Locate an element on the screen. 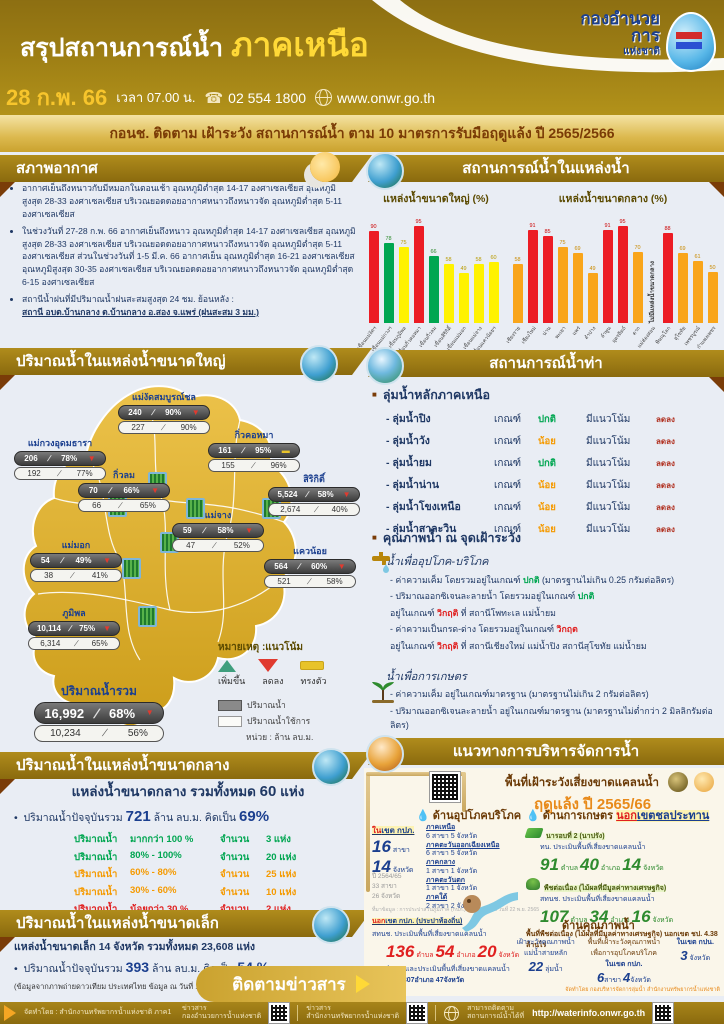  dam-badge-maekuang: แม่กวงอุดมธารา 206/78% ▼ 192/77% is located at coordinates (60, 458).